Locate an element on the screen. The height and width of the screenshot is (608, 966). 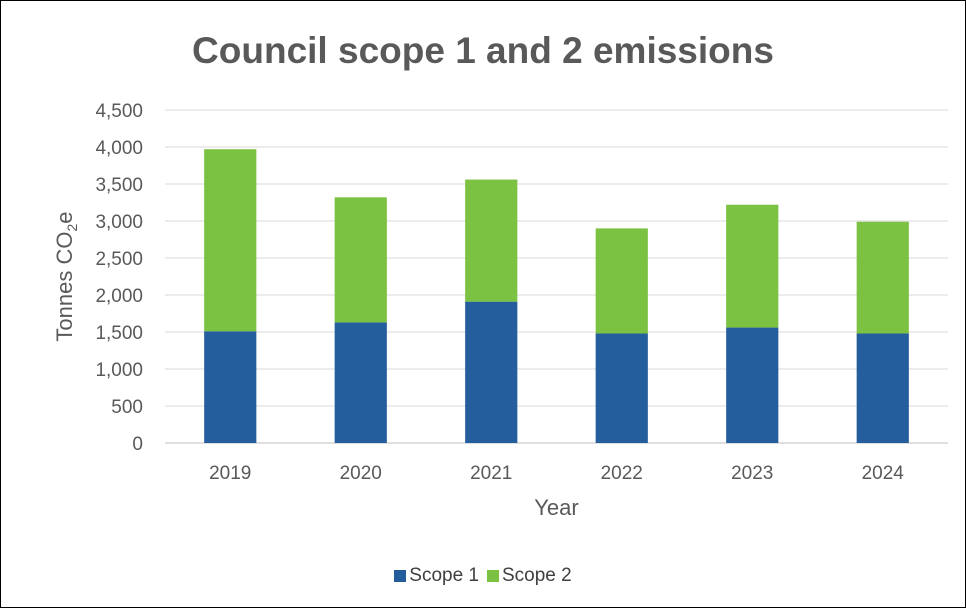
legend-label-scope-1: Scope 1 is located at coordinates (444, 575).